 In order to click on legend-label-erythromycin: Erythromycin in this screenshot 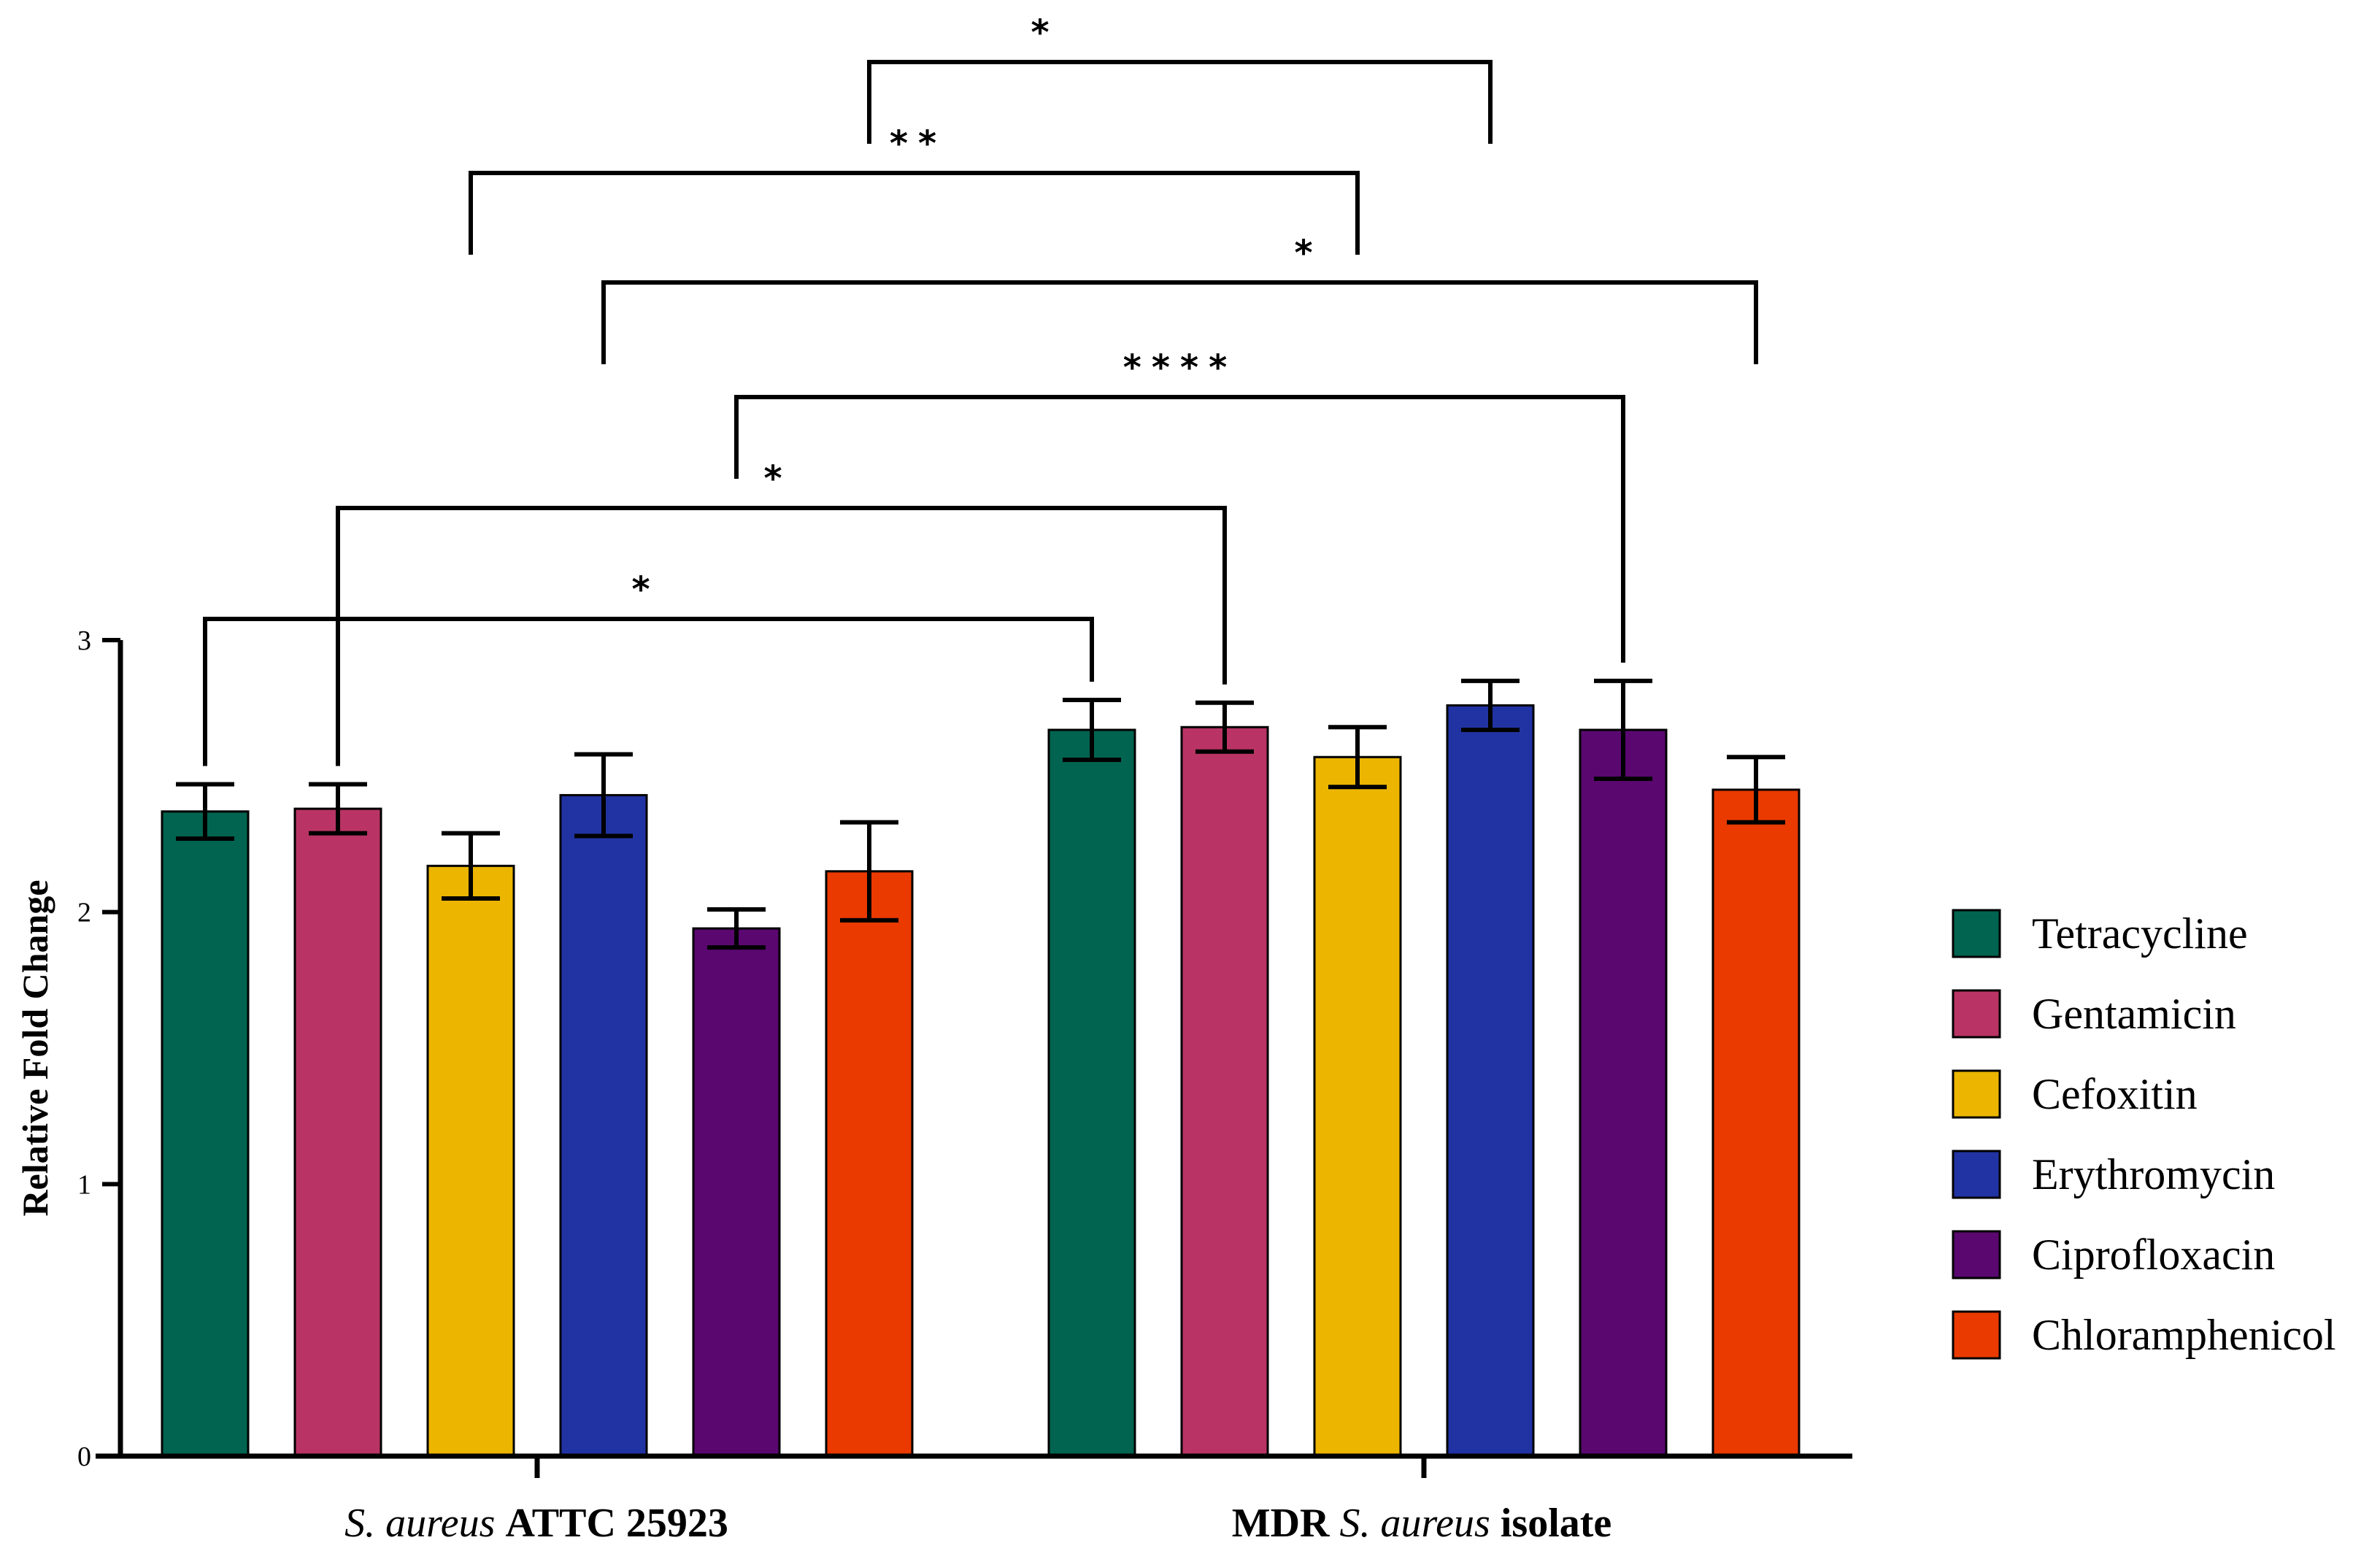, I will do `click(2153, 1174)`.